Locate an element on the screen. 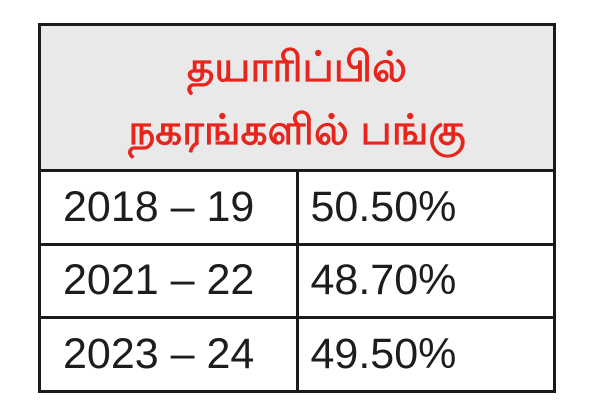  table-title-line-1: தயாரிப்பில் is located at coordinates (297, 66).